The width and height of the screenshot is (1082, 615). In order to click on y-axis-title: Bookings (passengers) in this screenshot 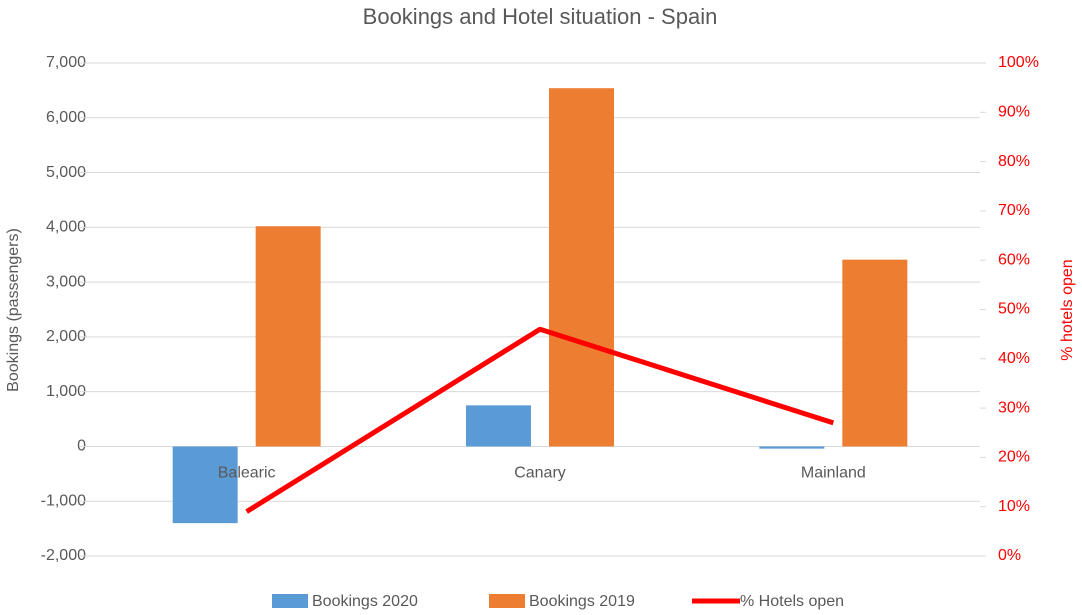, I will do `click(13, 310)`.